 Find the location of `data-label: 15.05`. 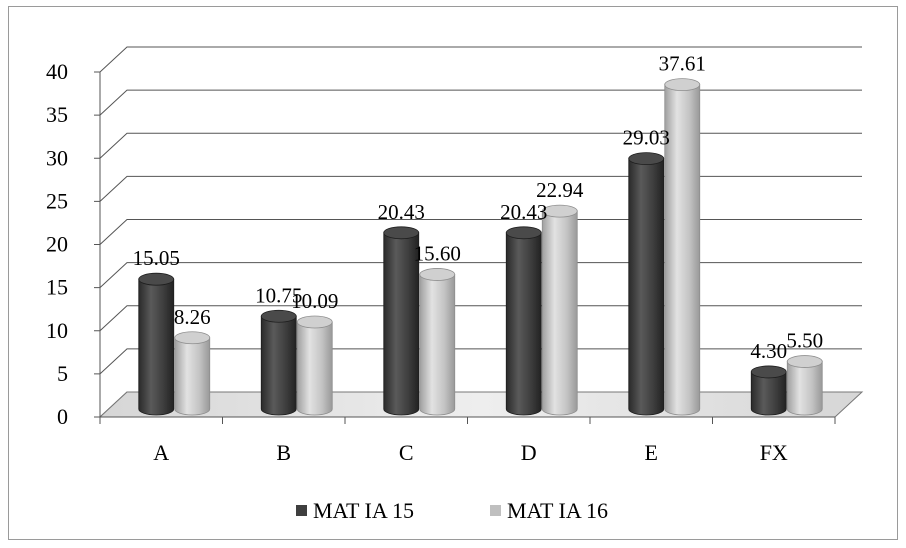

data-label: 15.05 is located at coordinates (156, 258).